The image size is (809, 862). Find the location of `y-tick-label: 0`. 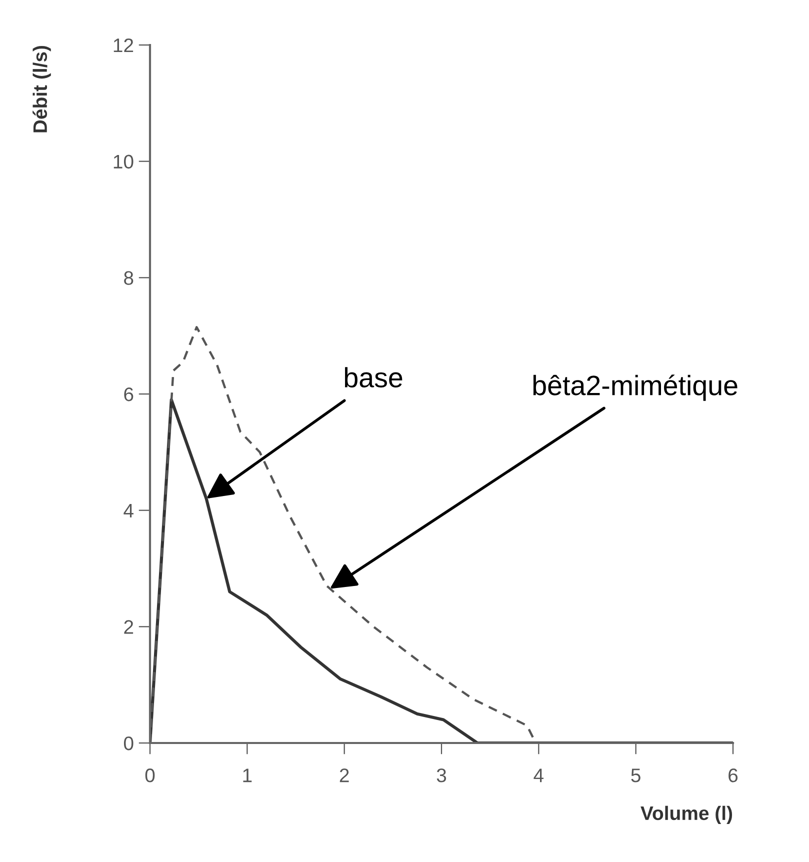

y-tick-label: 0 is located at coordinates (129, 743).